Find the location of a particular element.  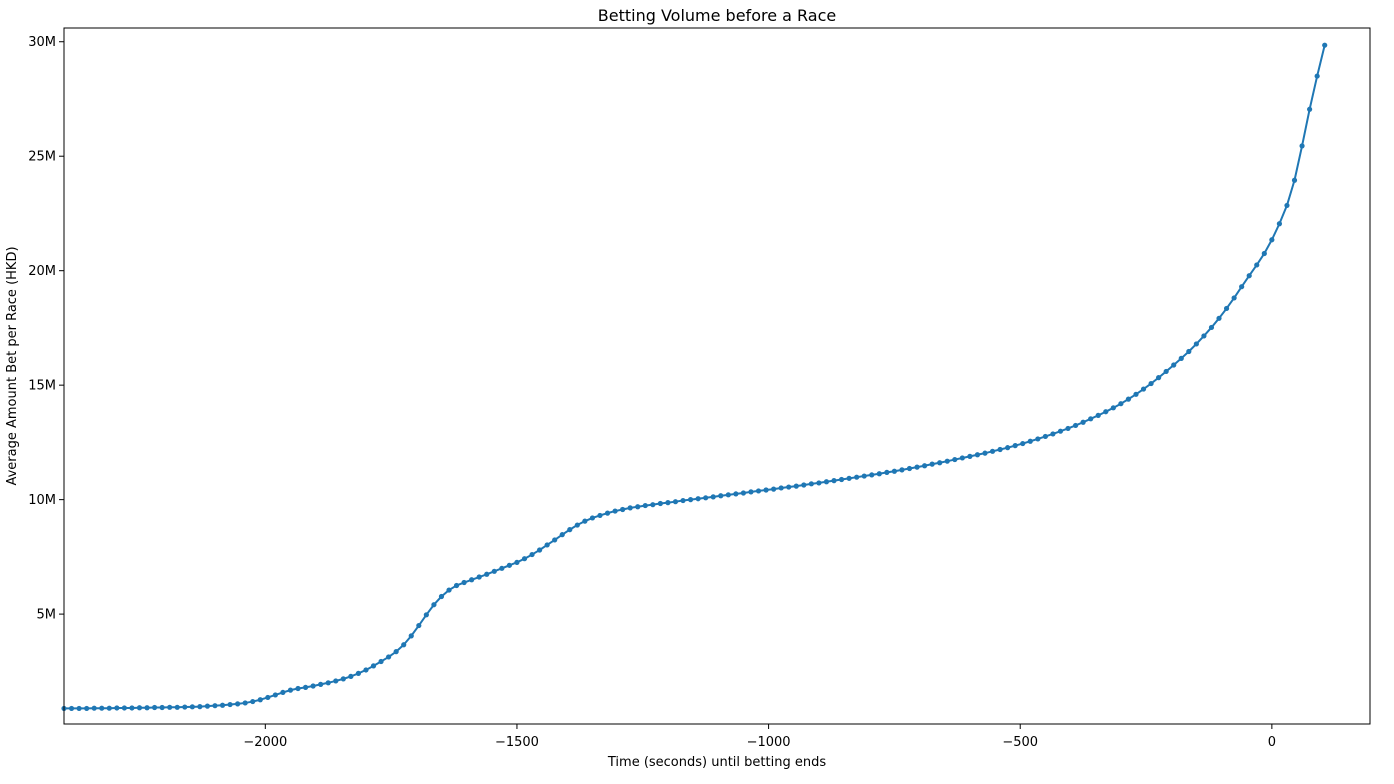

x-tick-label: 0 is located at coordinates (1272, 742).